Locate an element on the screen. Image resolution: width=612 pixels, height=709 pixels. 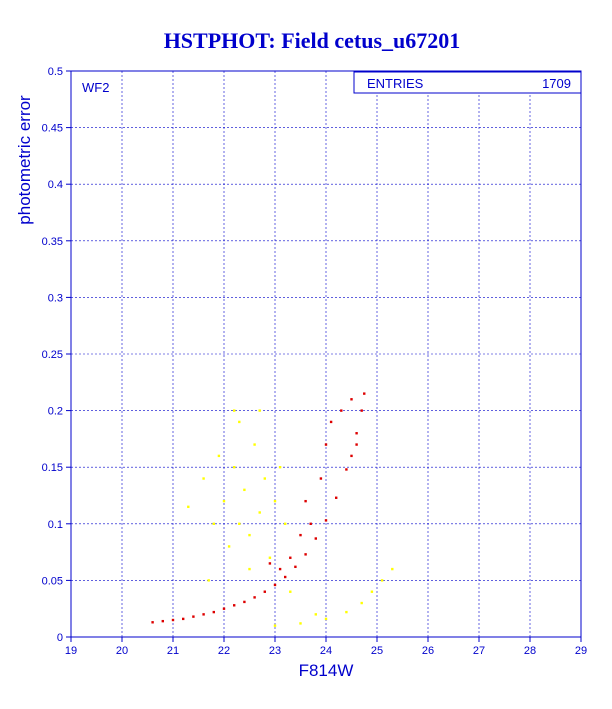
x-tick-label: 22 is located at coordinates (224, 651).